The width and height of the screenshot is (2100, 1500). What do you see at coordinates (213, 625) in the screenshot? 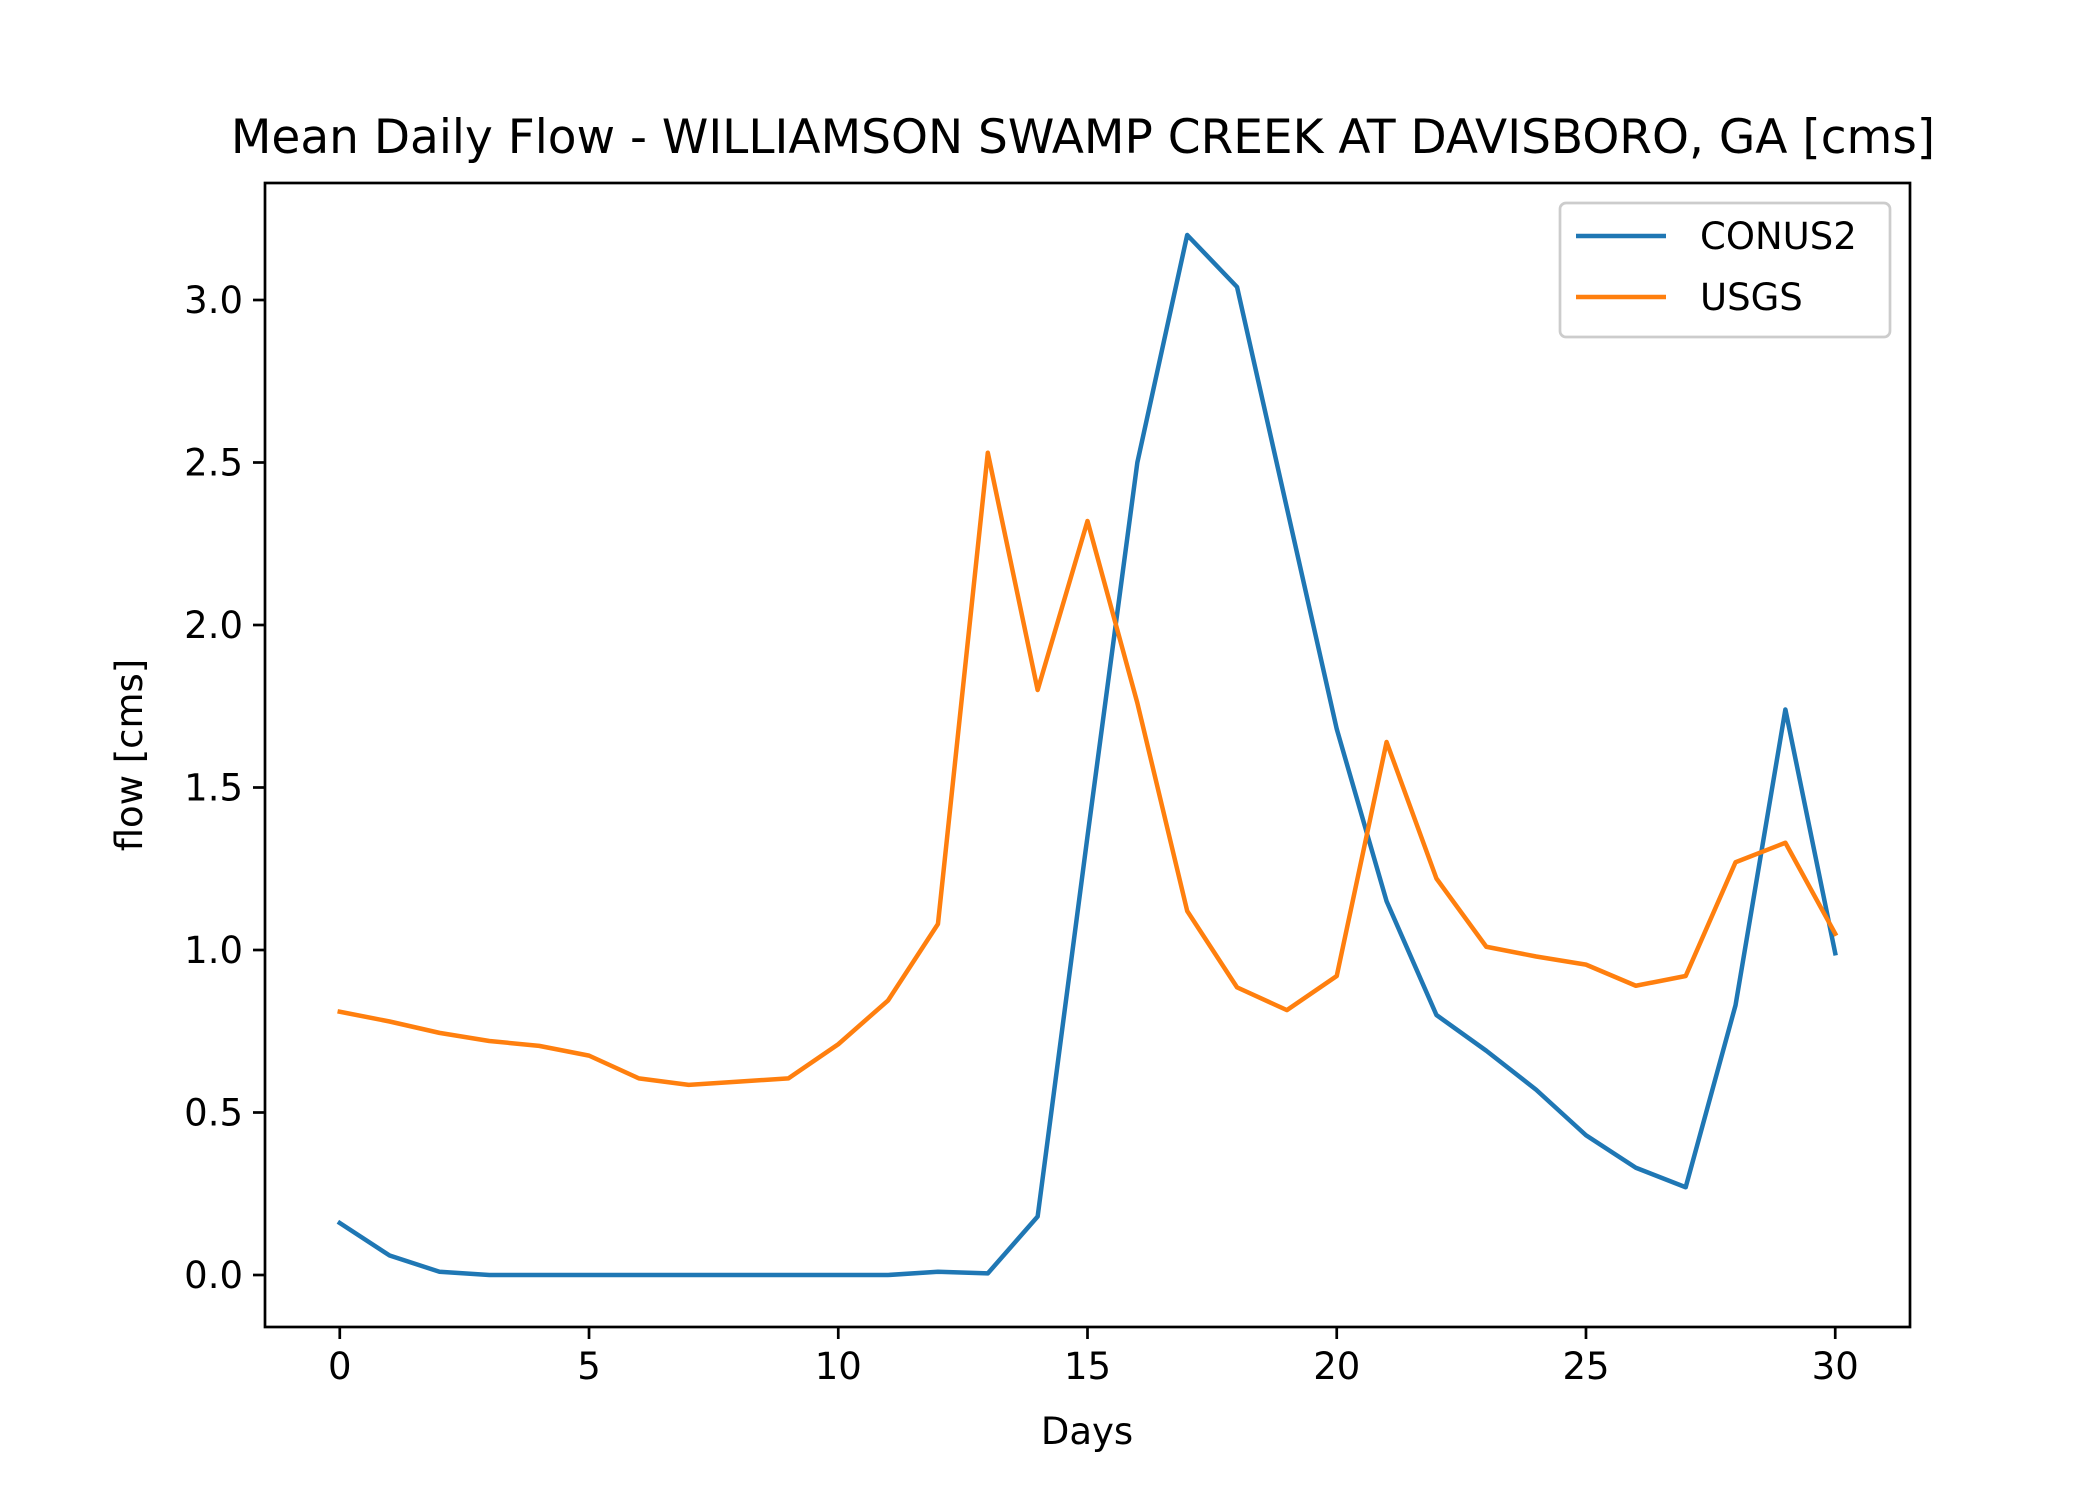
I see `y-tick-label: 2.0` at bounding box center [213, 625].